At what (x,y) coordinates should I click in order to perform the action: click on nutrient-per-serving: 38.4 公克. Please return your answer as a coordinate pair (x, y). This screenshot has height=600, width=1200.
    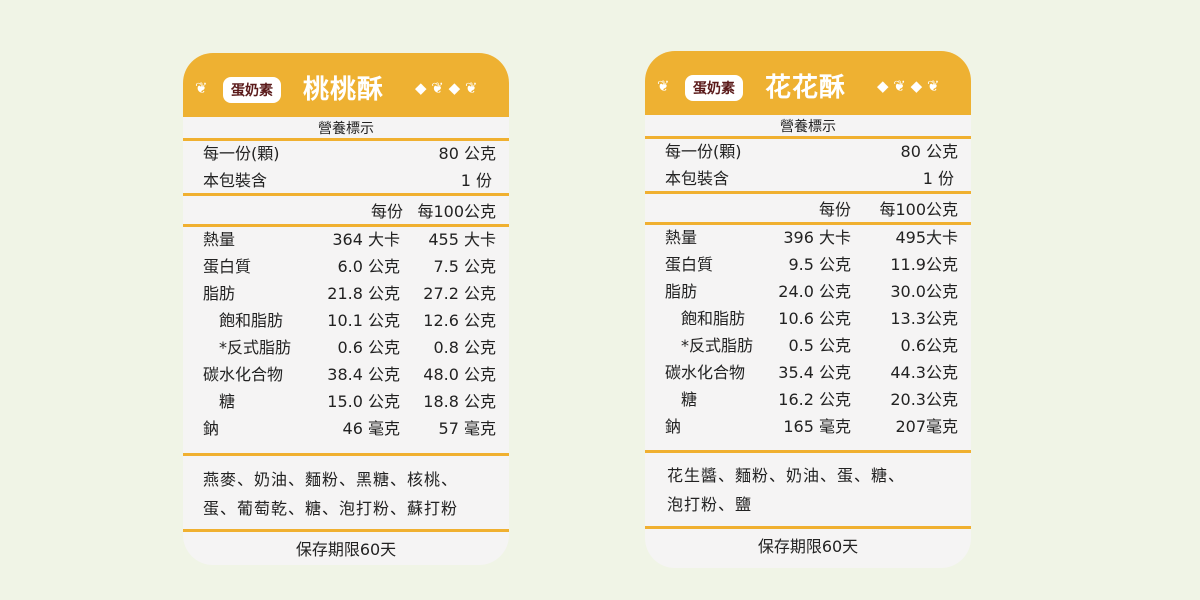
    Looking at the image, I should click on (363, 374).